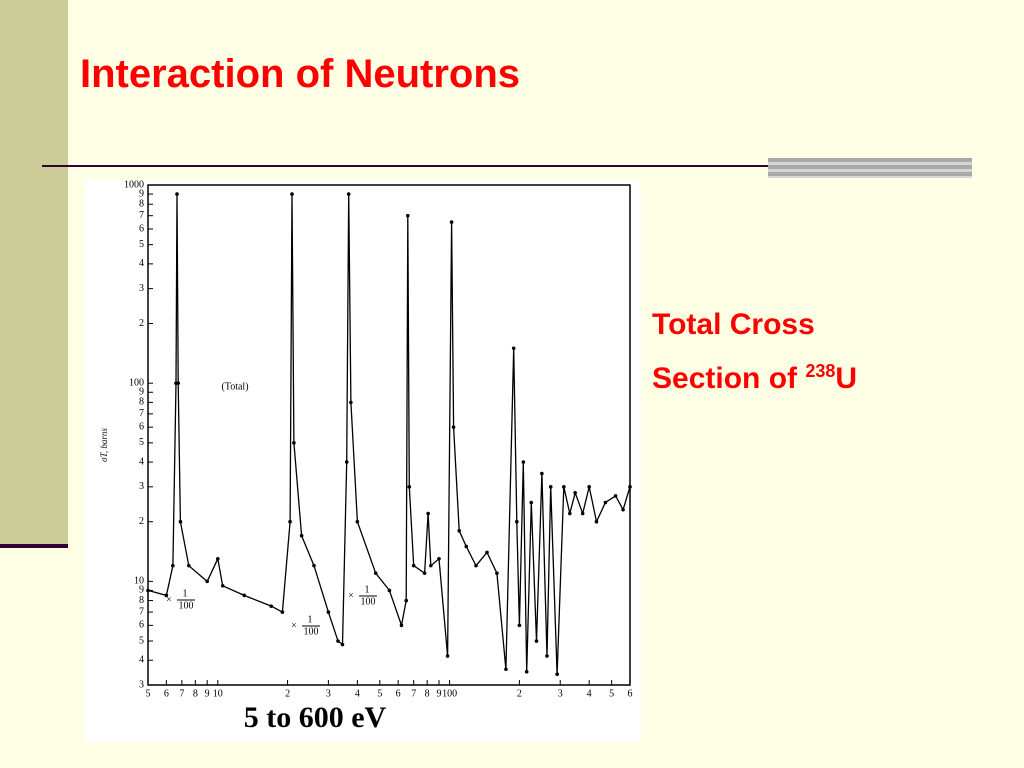  What do you see at coordinates (315, 717) in the screenshot?
I see `x-axis-label: 5 to 600 eV` at bounding box center [315, 717].